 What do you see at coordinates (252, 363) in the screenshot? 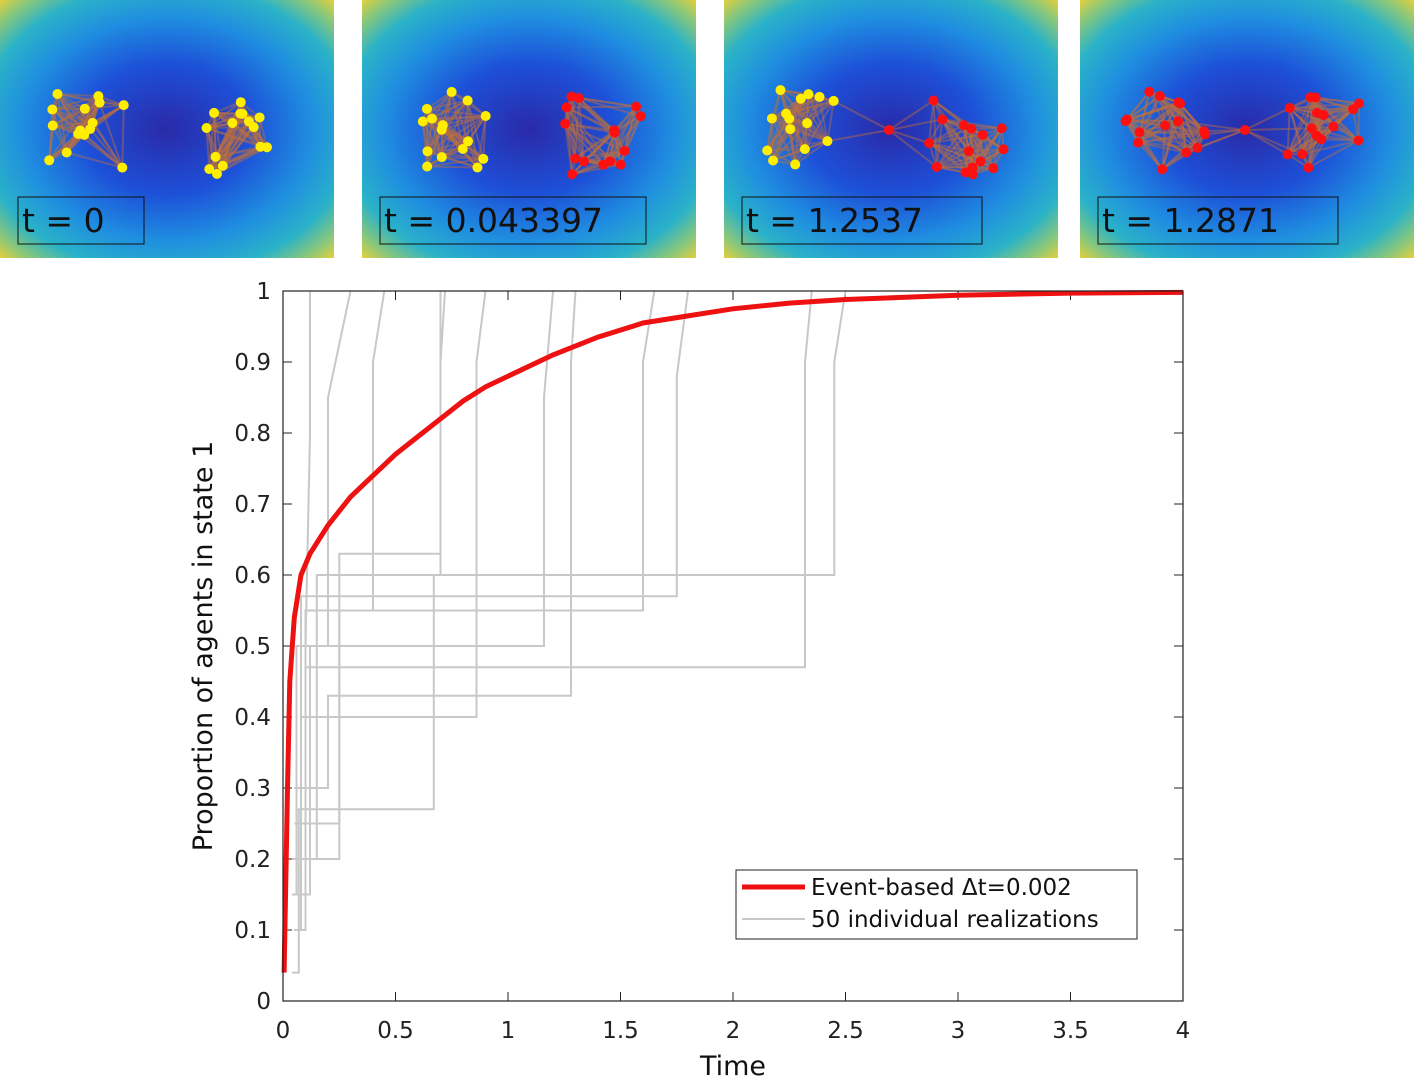
I see `y-tick-label: 0.9` at bounding box center [252, 363].